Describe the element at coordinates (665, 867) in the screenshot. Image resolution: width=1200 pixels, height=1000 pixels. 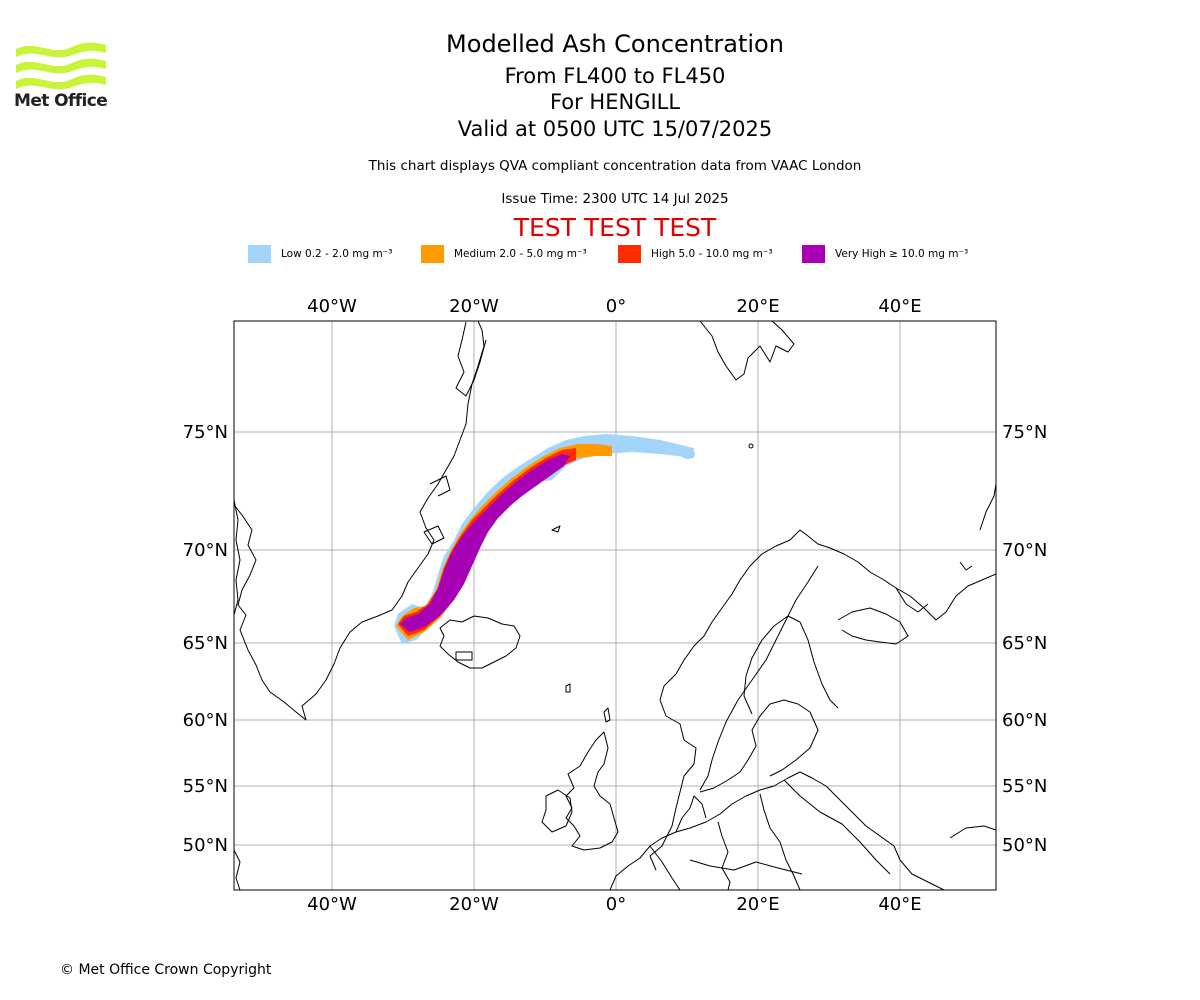
I see `europe-borders-e` at that location.